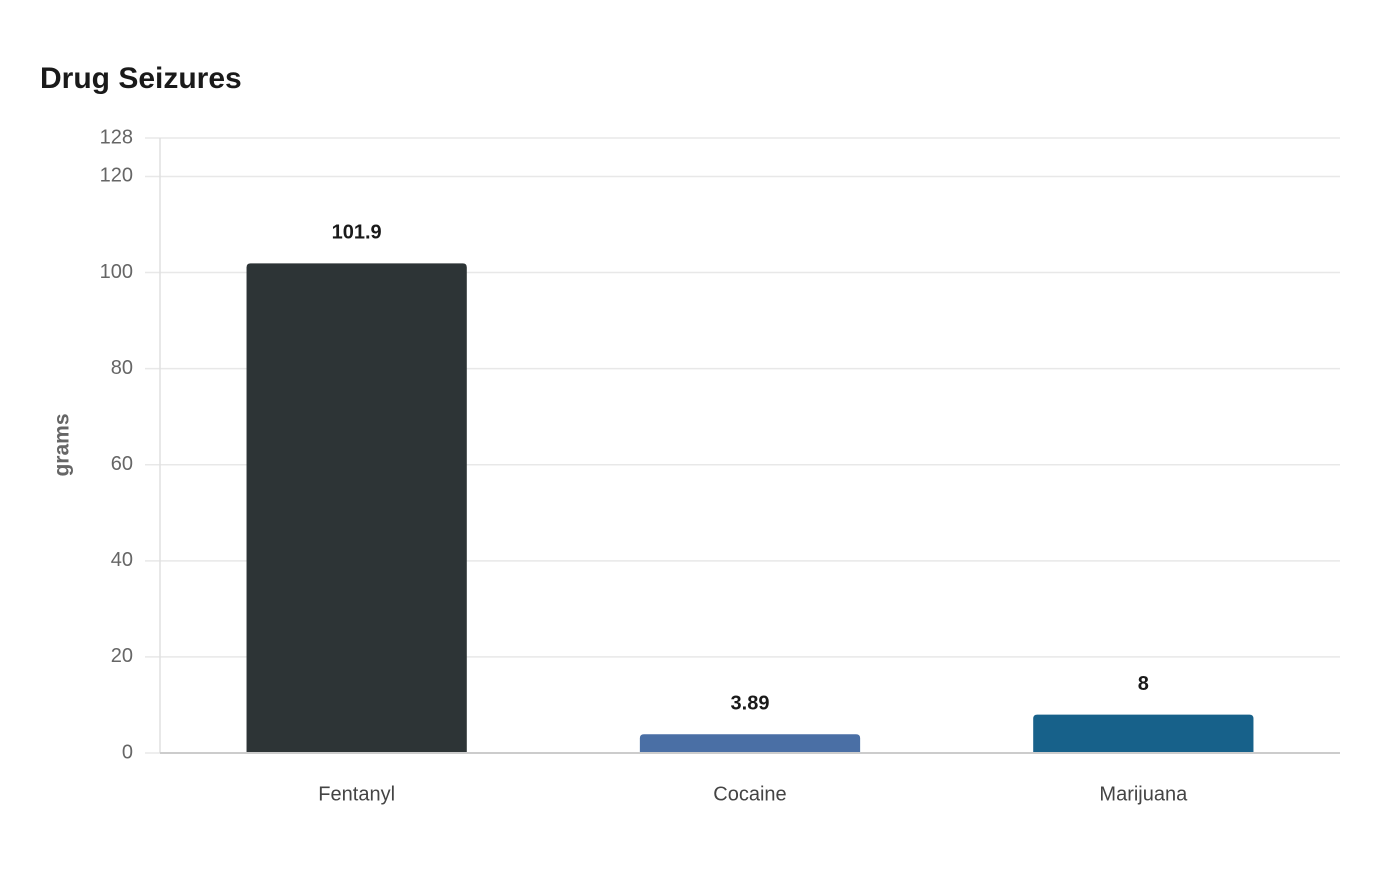  Describe the element at coordinates (62, 444) in the screenshot. I see `y-axis-label: grams` at that location.